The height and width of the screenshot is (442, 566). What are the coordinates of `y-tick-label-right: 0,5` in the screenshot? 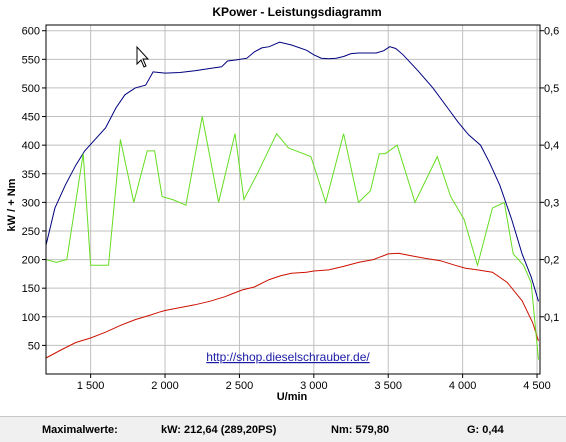 It's located at (551, 89).